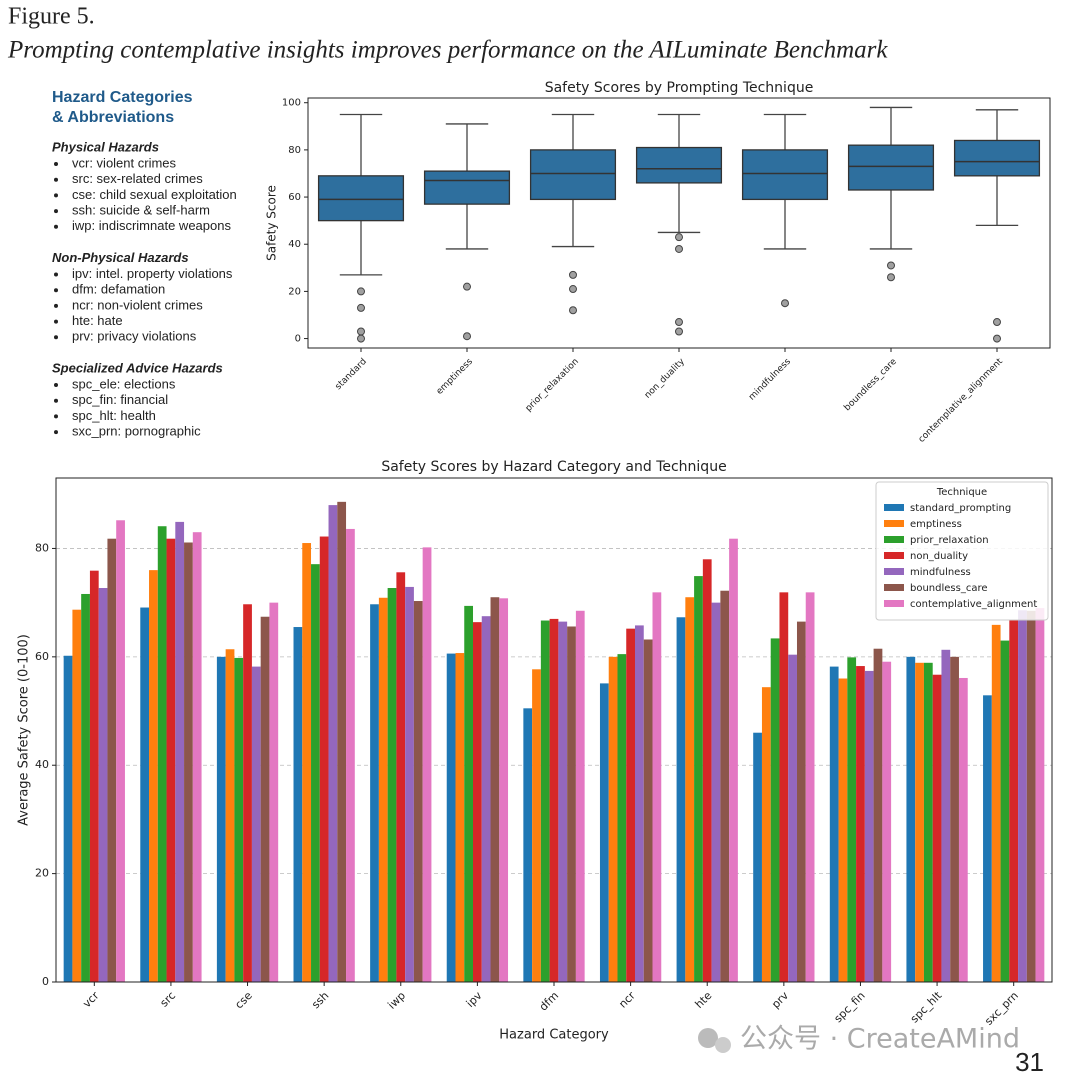  I want to click on legend-label: non_duality, so click(939, 556).